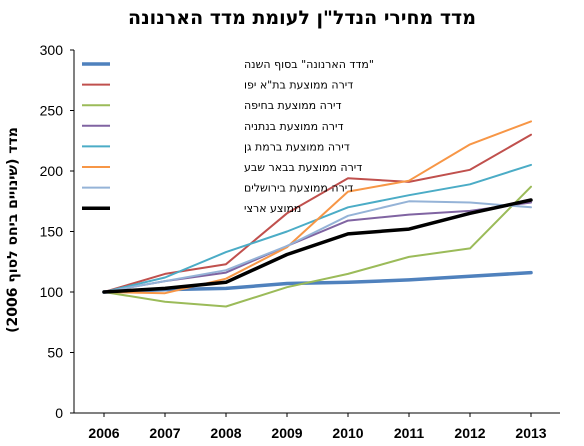 This screenshot has height=446, width=584. Describe the element at coordinates (409, 433) in the screenshot. I see `x-tick-label: 2011` at that location.